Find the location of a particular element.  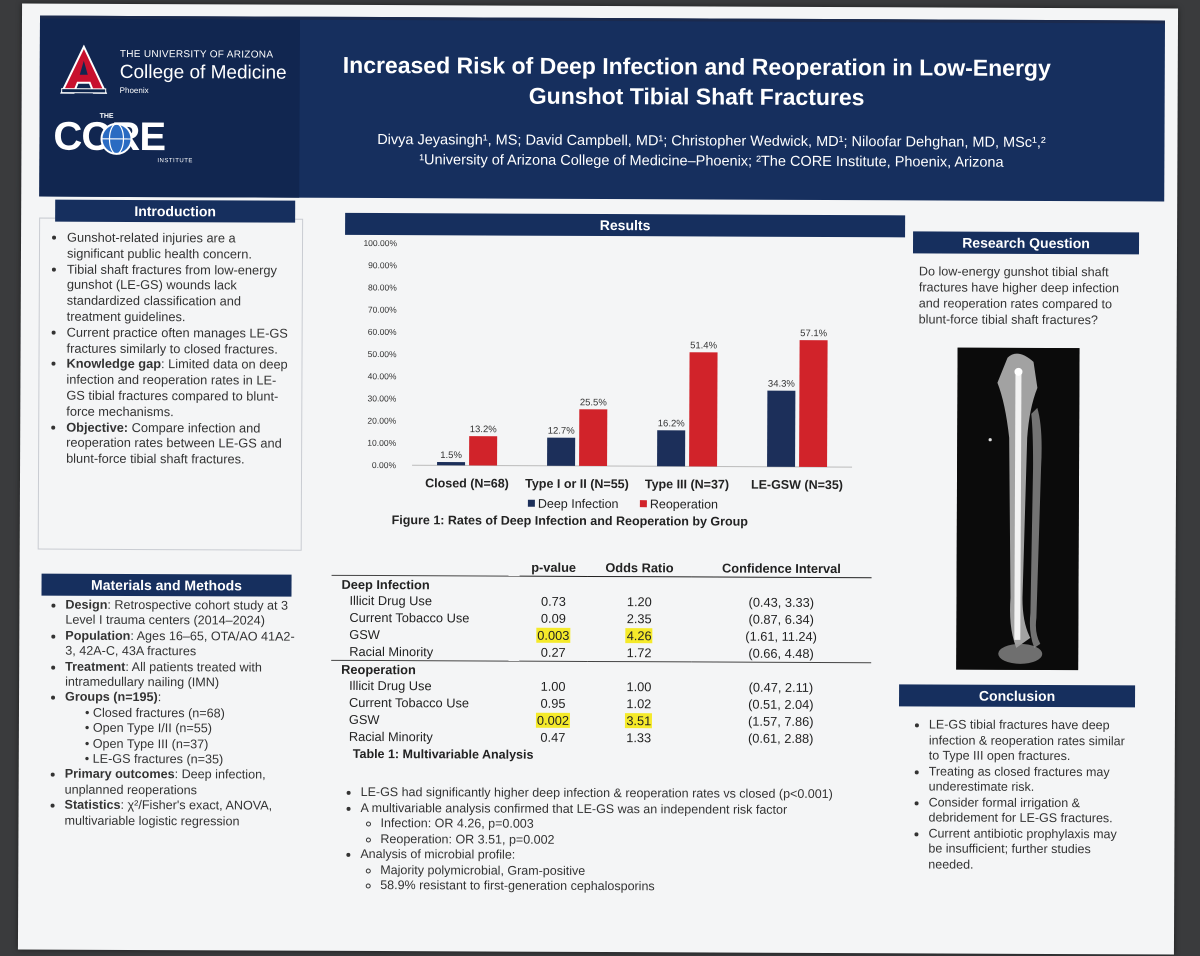

group-item: • Open Type III (n=37) is located at coordinates (146, 743).